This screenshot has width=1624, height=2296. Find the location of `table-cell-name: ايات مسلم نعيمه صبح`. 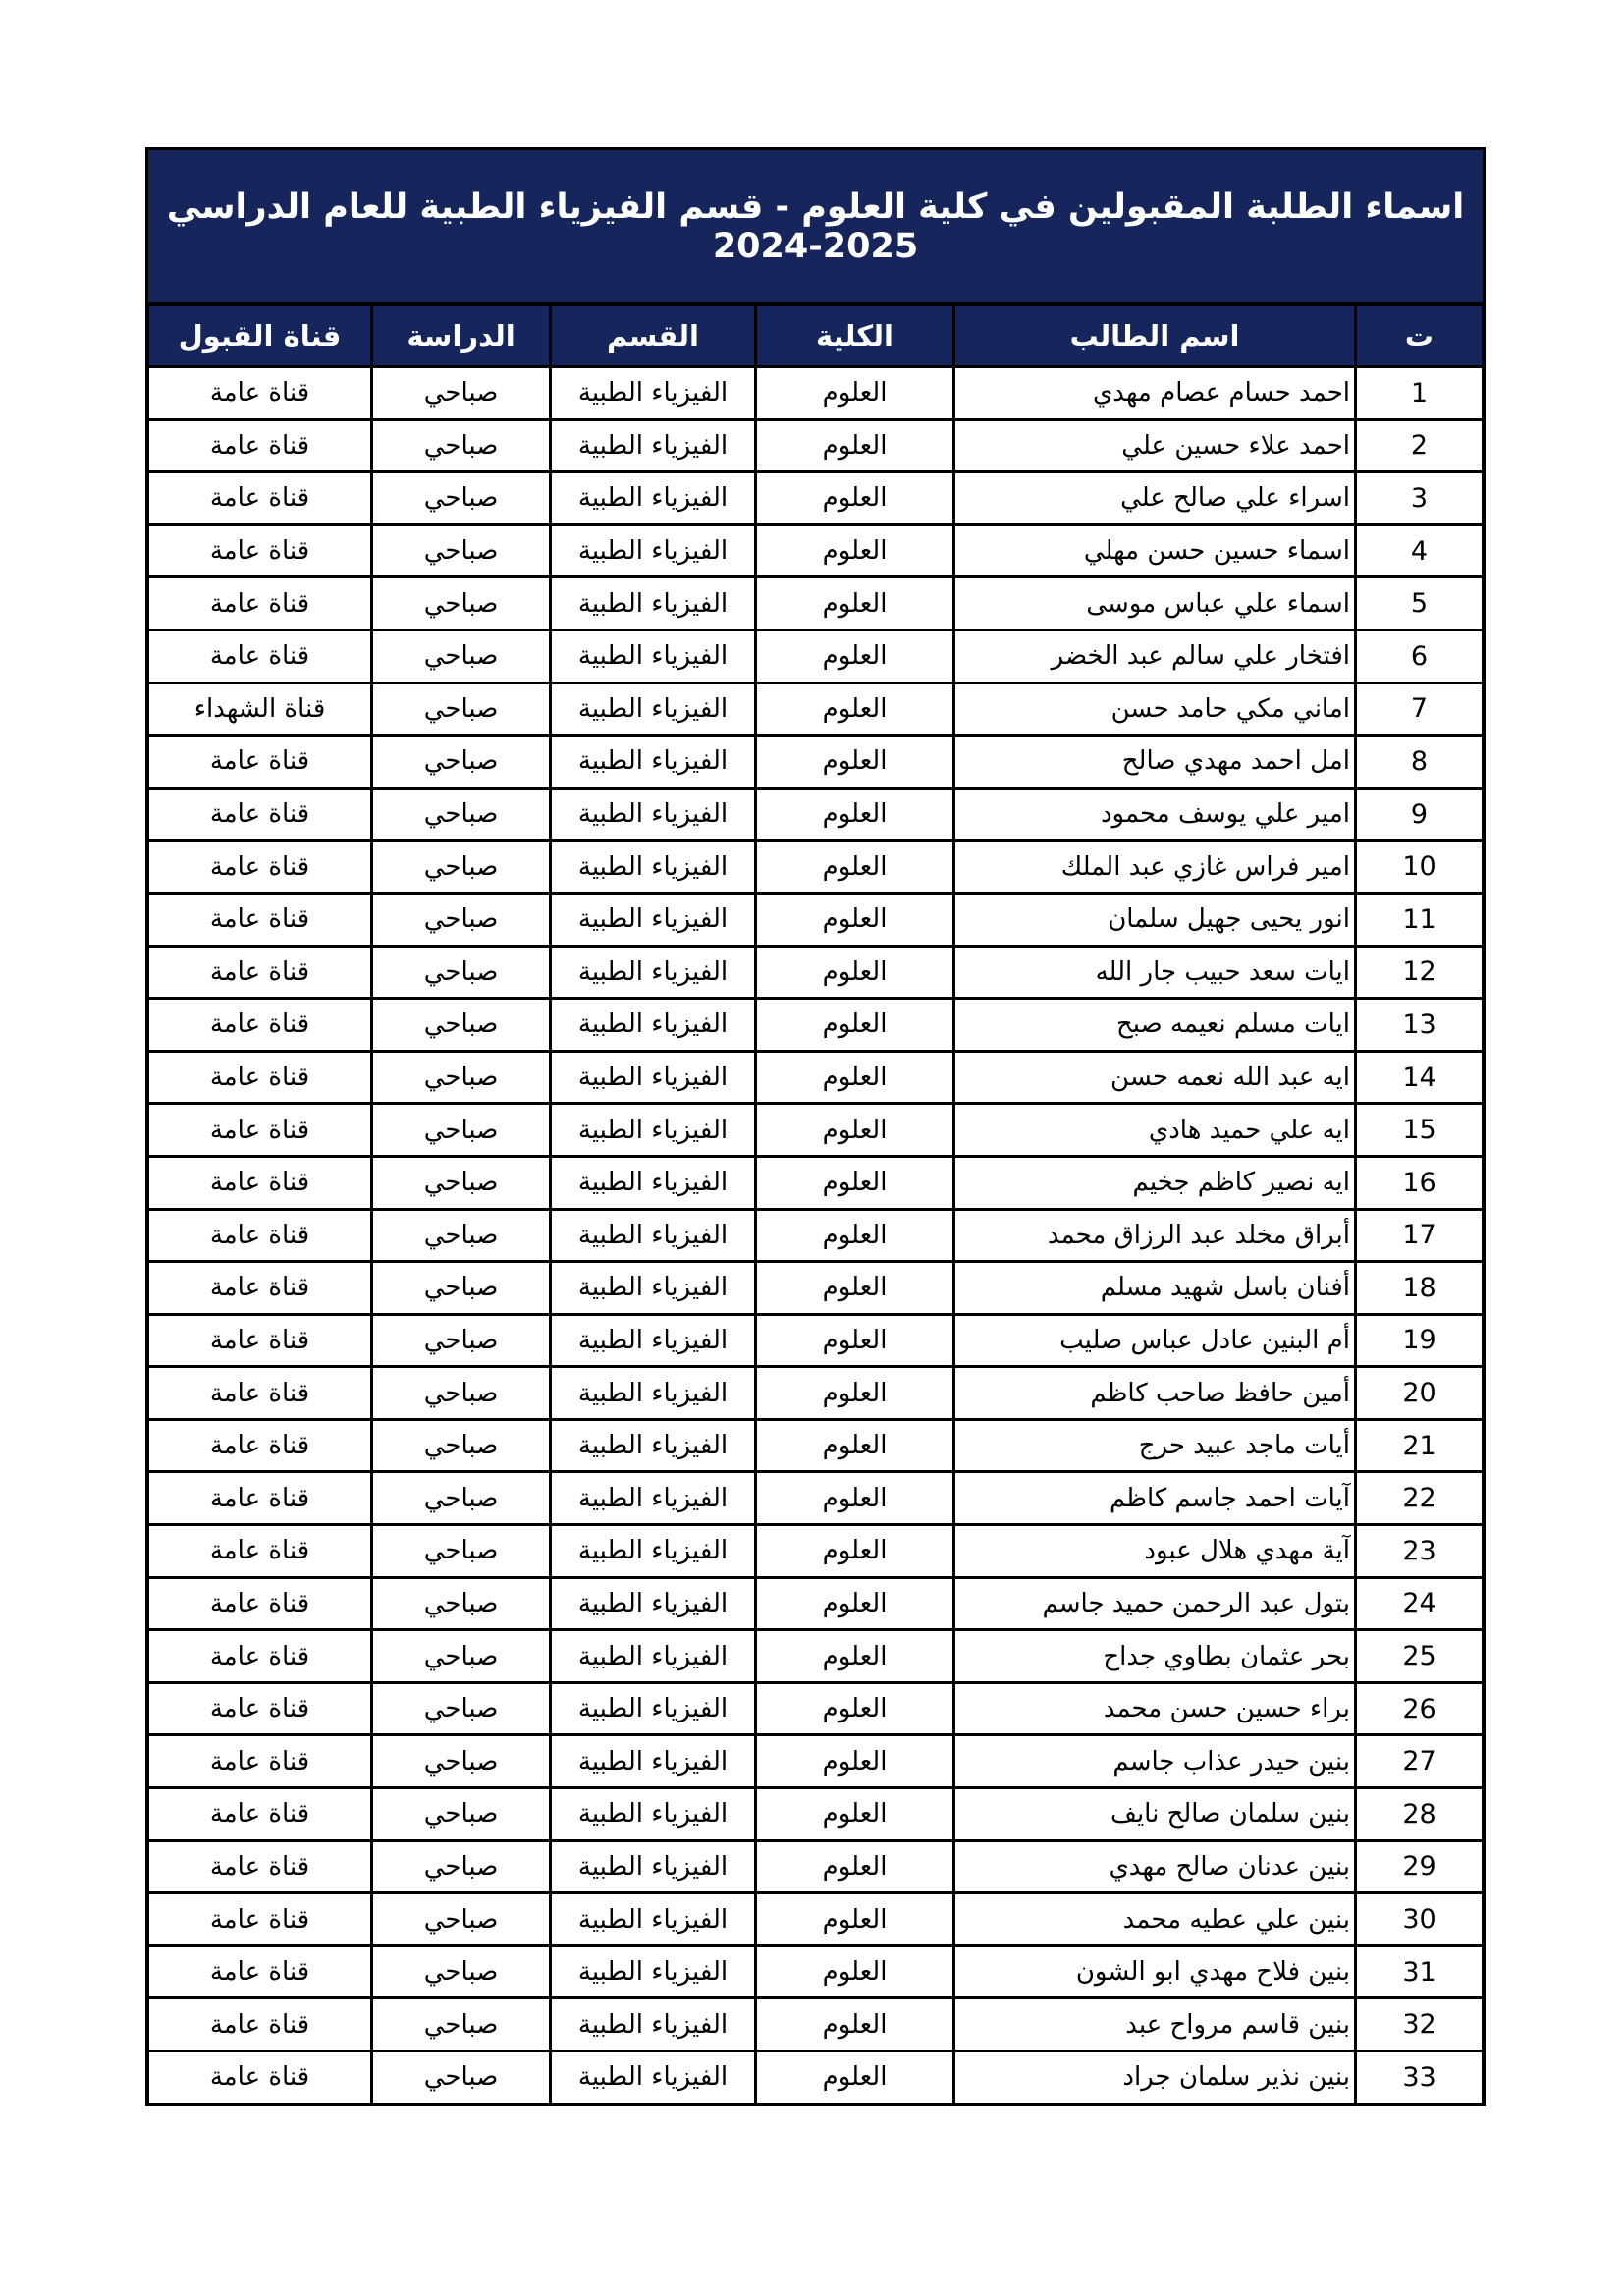

table-cell-name: ايات مسلم نعيمه صبح is located at coordinates (1154, 1025).